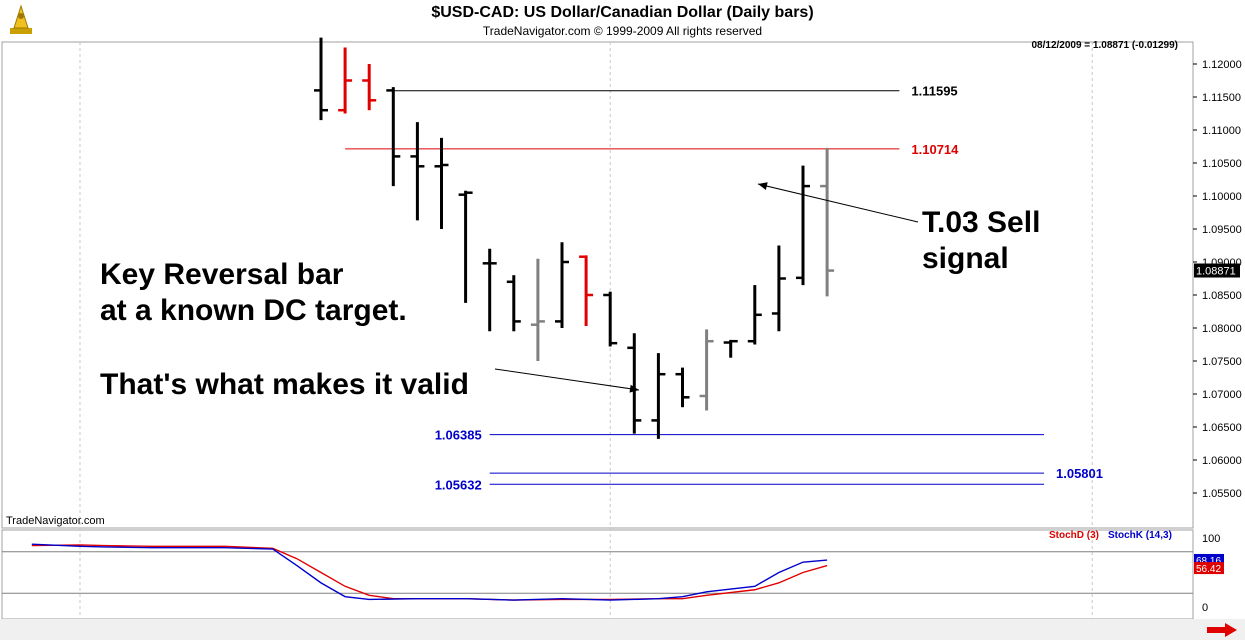  I want to click on level-label: 1.05632, so click(458, 484).